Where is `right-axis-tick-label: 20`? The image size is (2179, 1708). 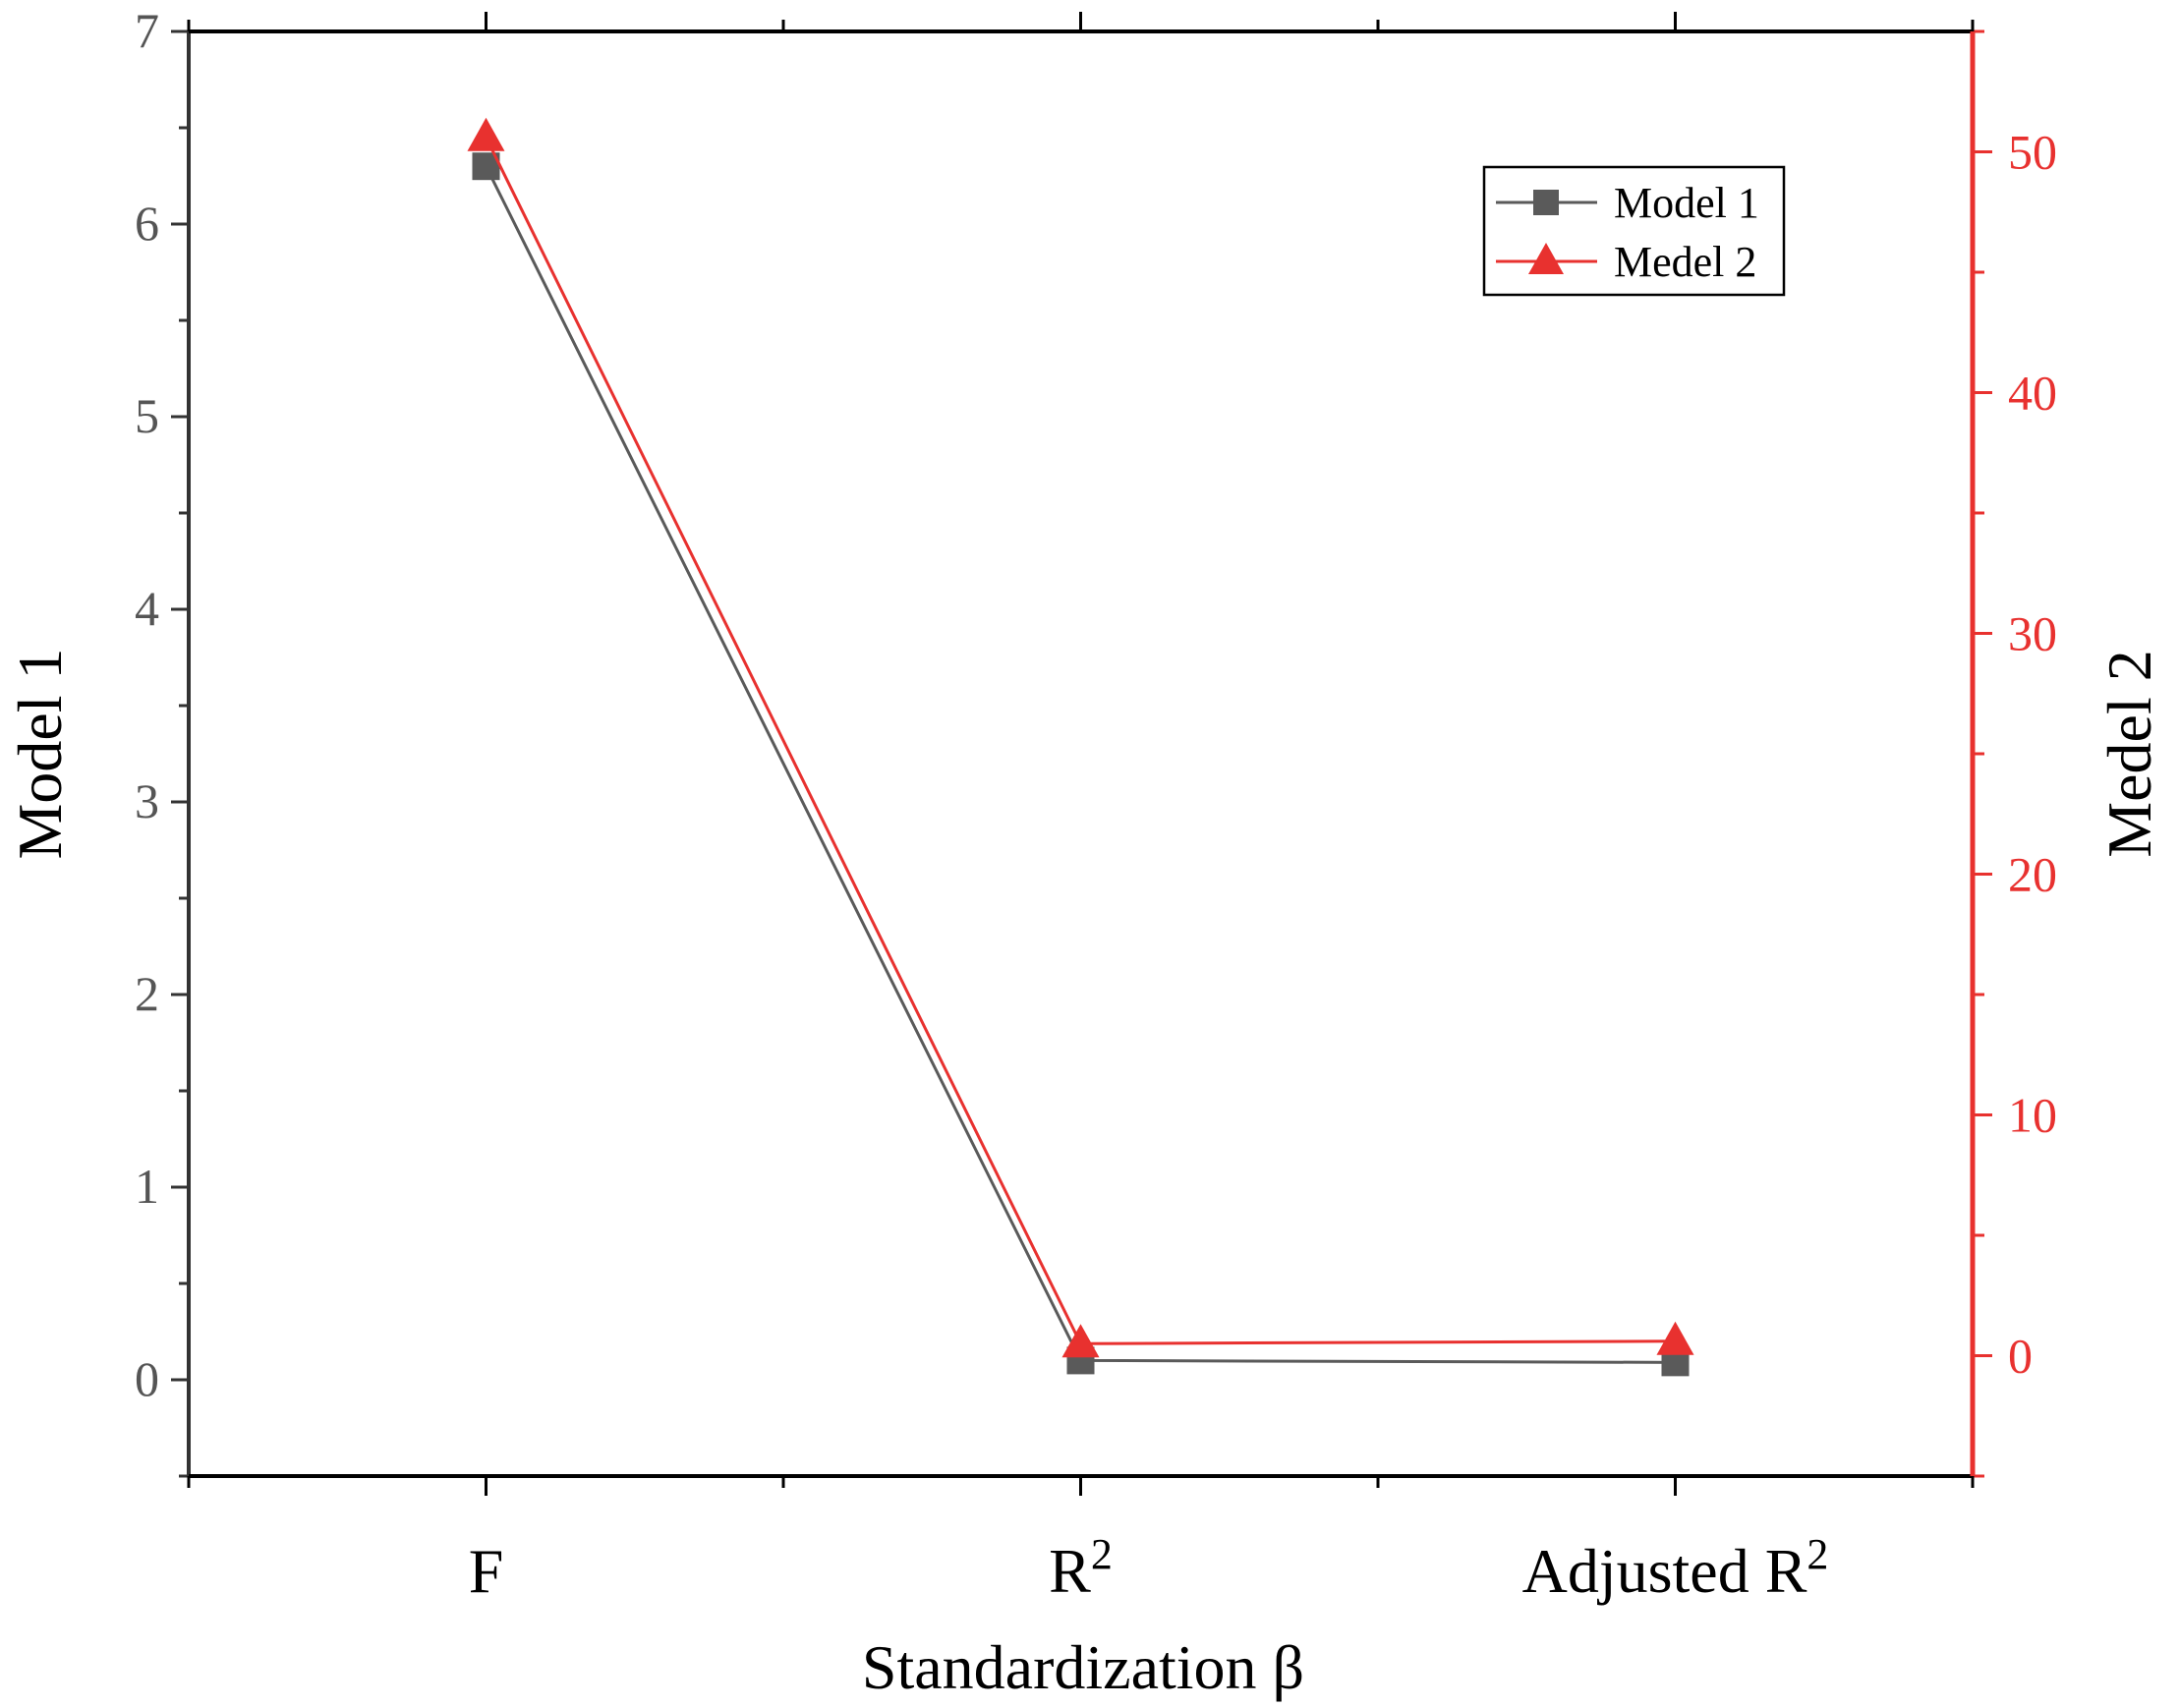
right-axis-tick-label: 20 is located at coordinates (2032, 874).